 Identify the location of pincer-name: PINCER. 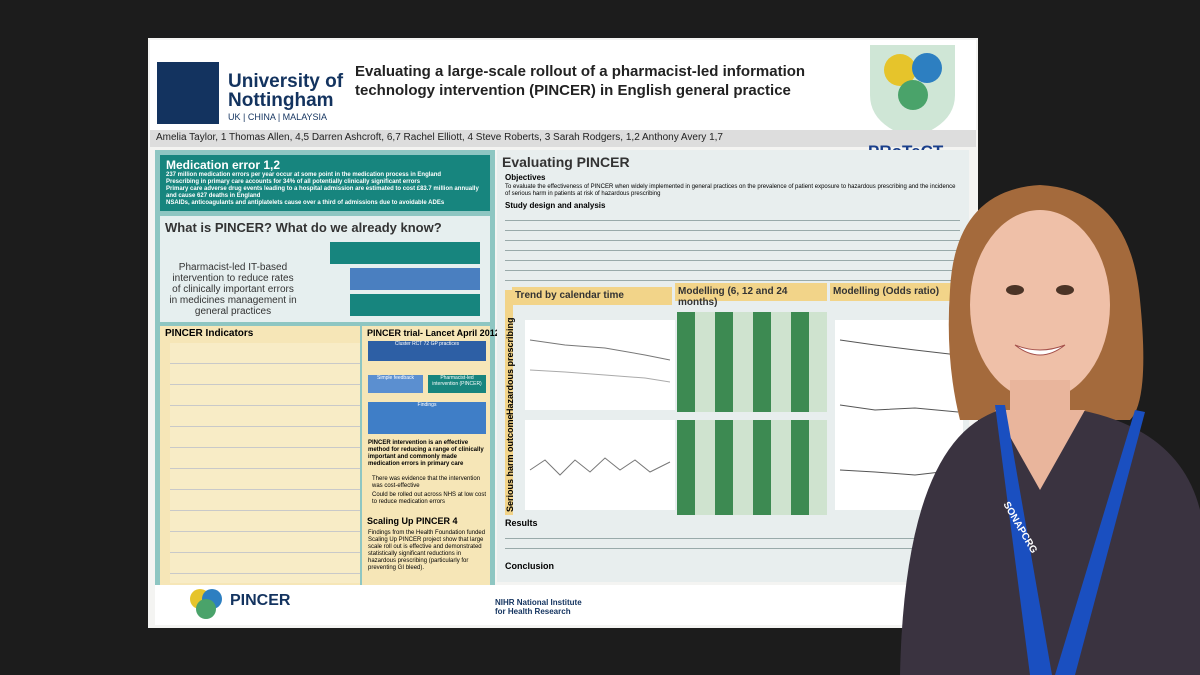
(260, 600).